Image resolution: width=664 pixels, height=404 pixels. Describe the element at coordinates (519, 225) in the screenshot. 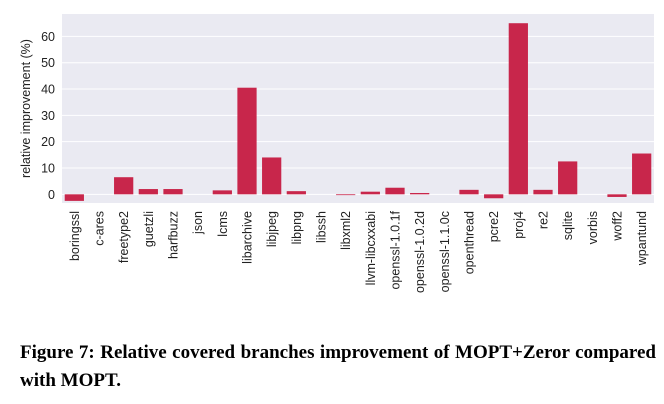

I see `x-tick-label: proj4` at that location.